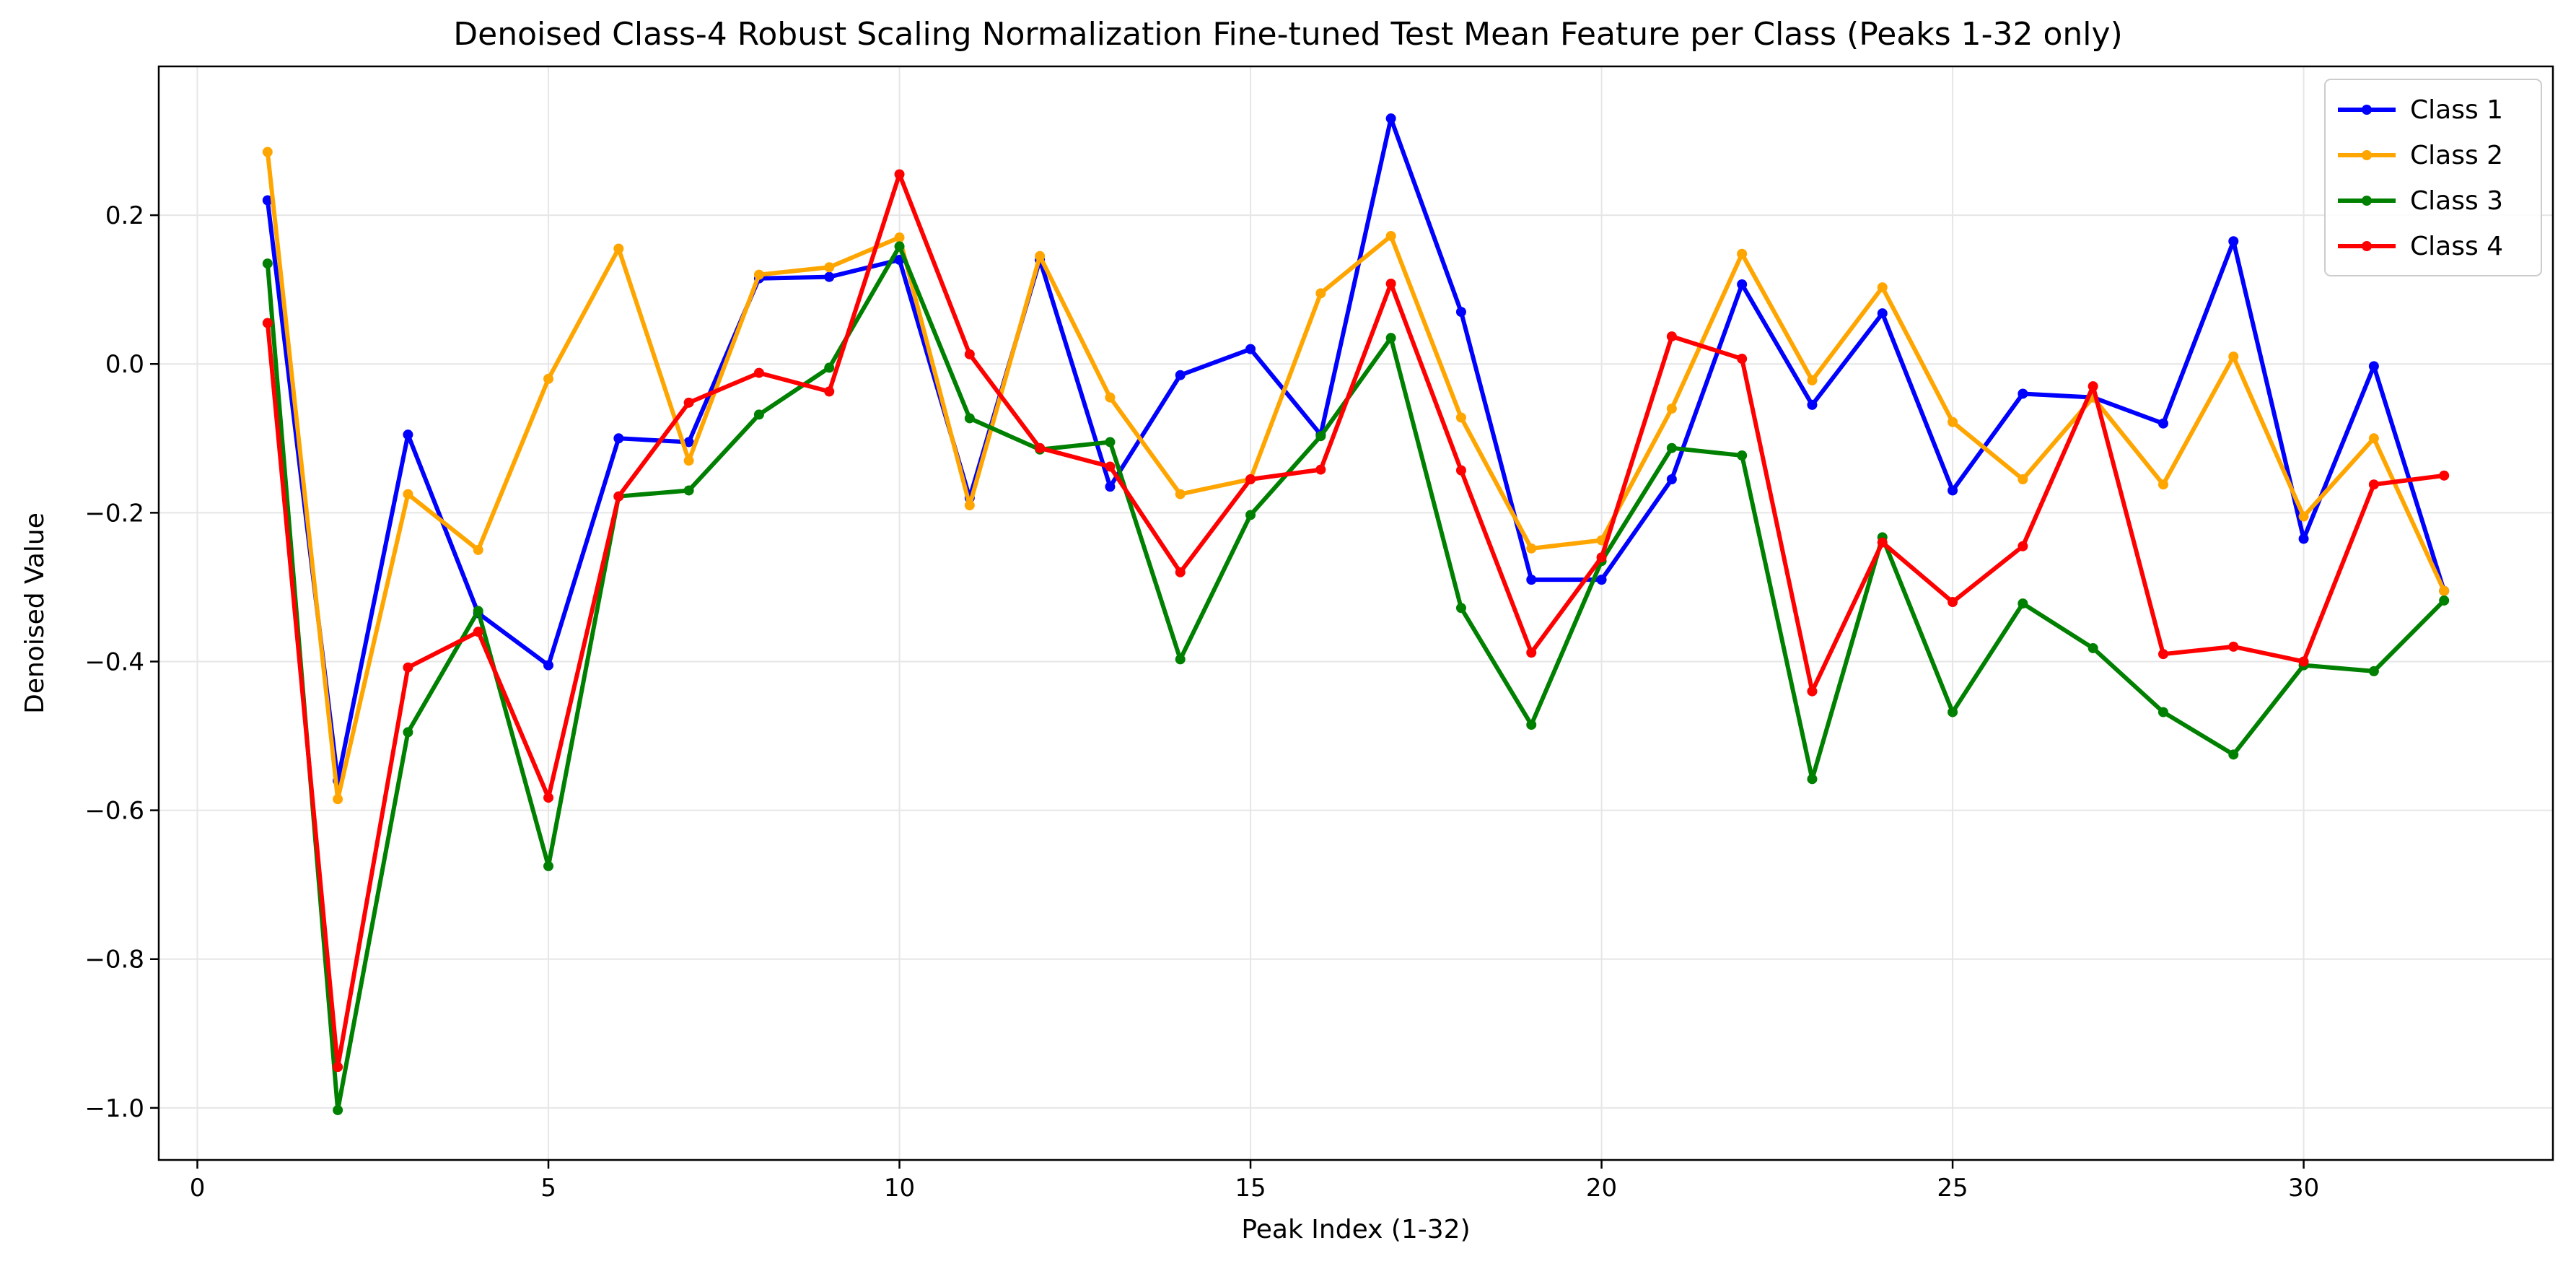  I want to click on legend-item: Class 4, so click(2420, 246).